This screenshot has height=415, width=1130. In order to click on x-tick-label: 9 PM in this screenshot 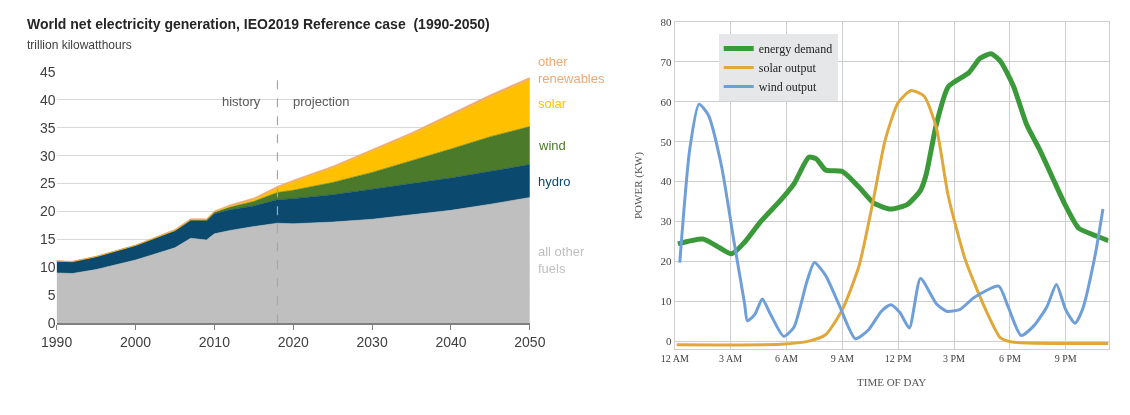, I will do `click(1065, 359)`.